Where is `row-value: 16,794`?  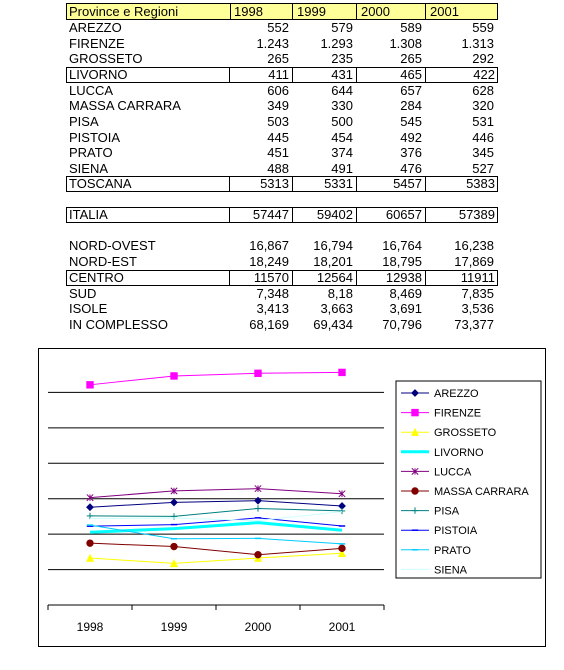 row-value: 16,794 is located at coordinates (333, 246).